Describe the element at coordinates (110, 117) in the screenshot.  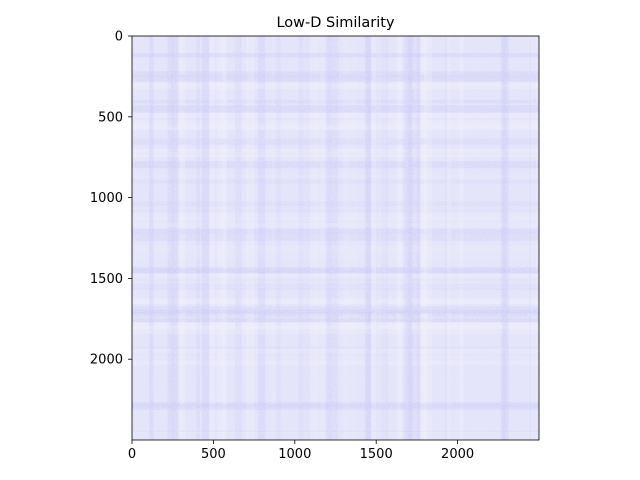
I see `y-tick-label: 500` at that location.